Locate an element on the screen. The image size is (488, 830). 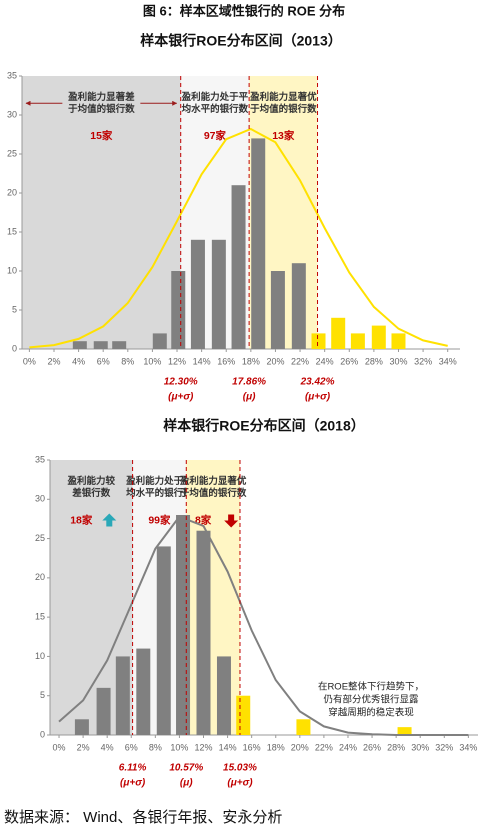
x-tick-label: 28% is located at coordinates (396, 747).